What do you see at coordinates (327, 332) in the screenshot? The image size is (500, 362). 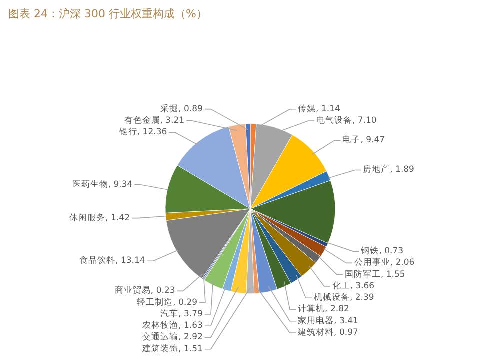 I see `slice-label: 建筑材料, 0.97` at bounding box center [327, 332].